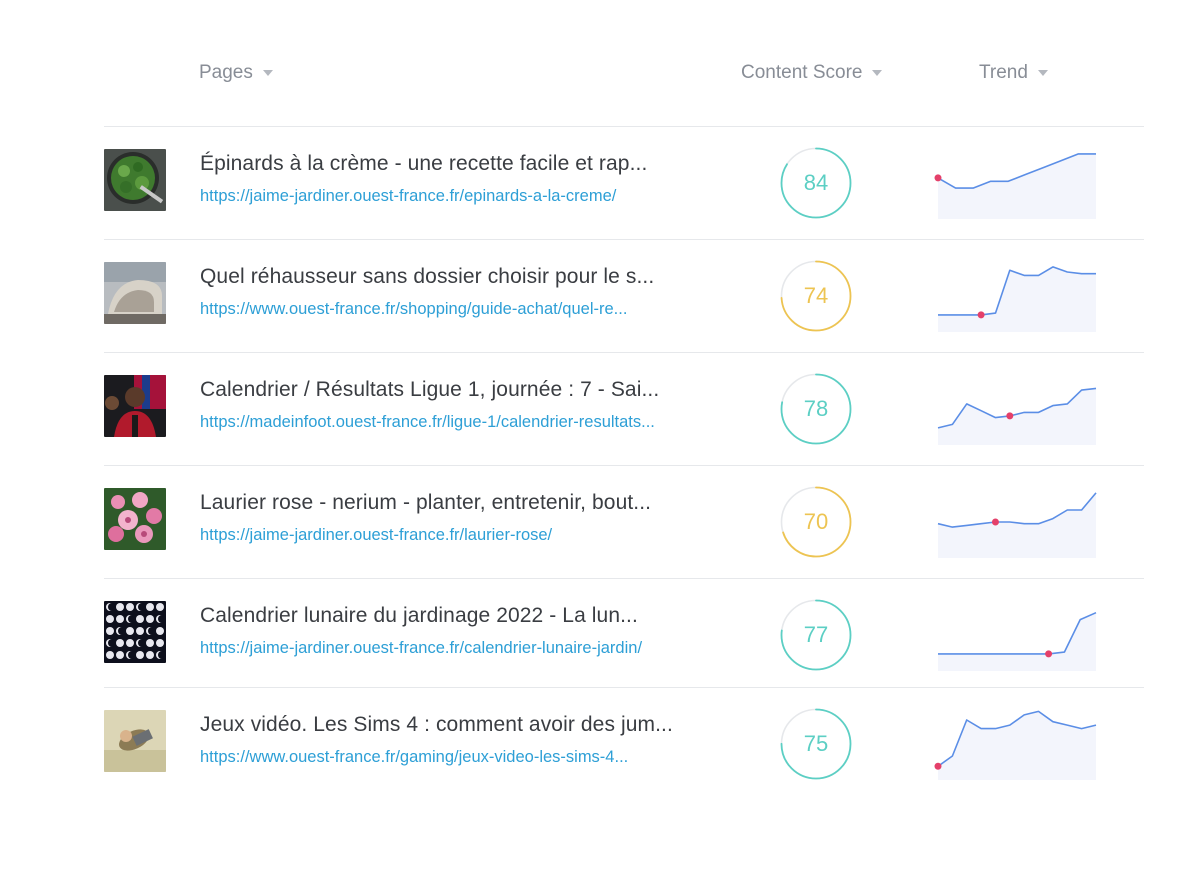 The image size is (1200, 869). Describe the element at coordinates (802, 72) in the screenshot. I see `content-score-header-label: Content Score` at that location.